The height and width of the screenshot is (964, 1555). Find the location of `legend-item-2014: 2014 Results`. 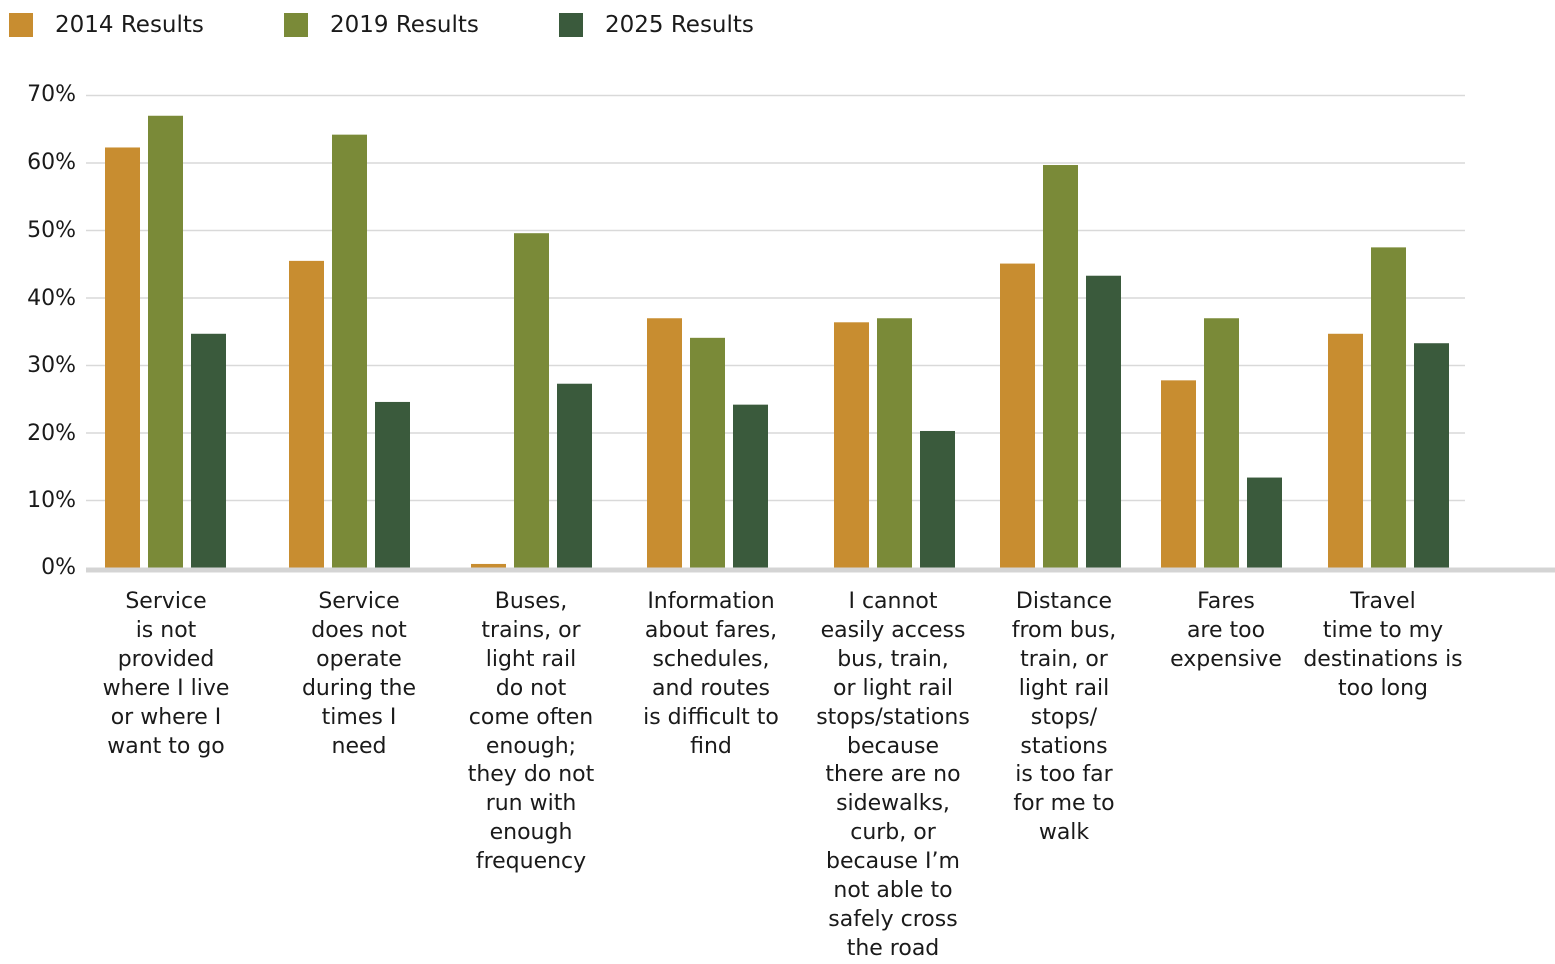

legend-item-2014: 2014 Results is located at coordinates (106, 25).